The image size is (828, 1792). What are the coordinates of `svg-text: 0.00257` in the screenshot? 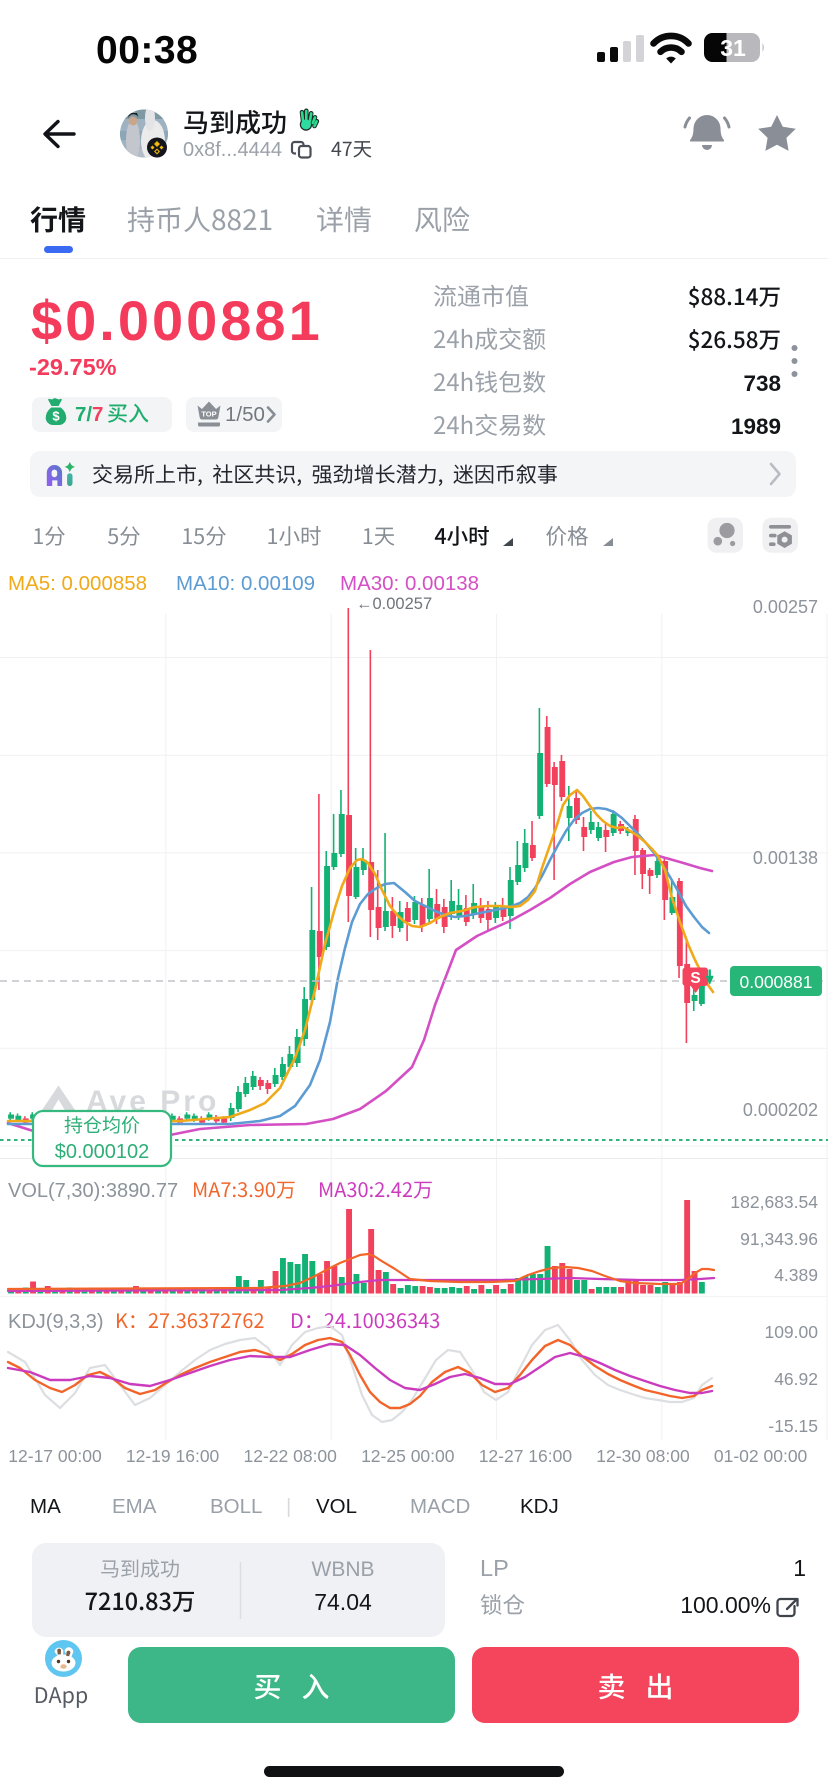 It's located at (785, 607).